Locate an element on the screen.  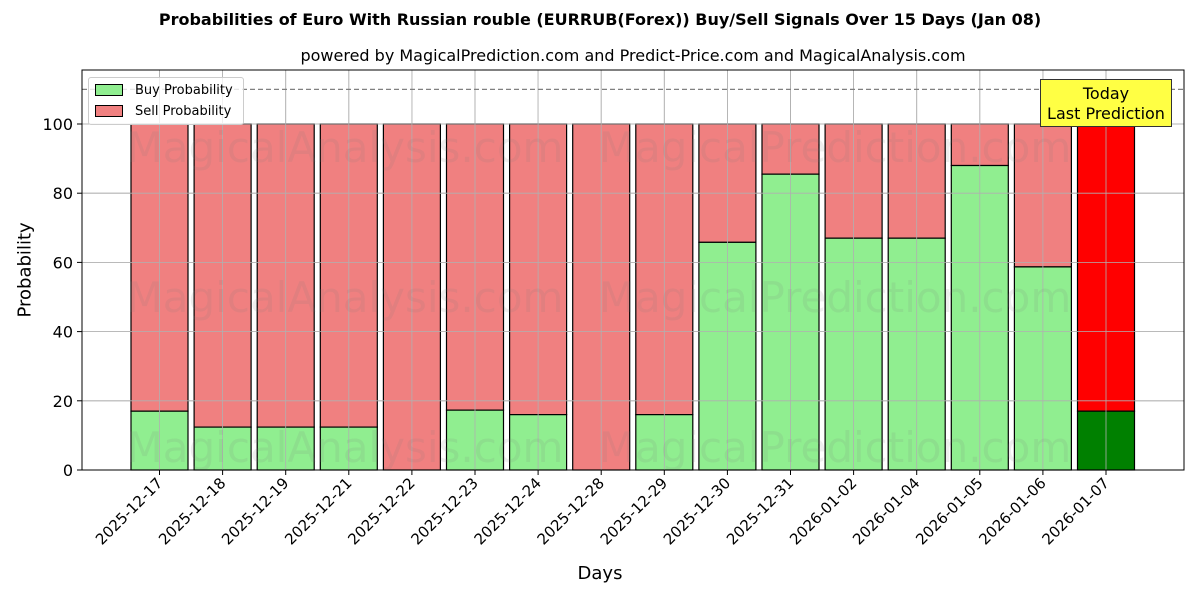
y-tick-label: 0 is located at coordinates (68, 470).